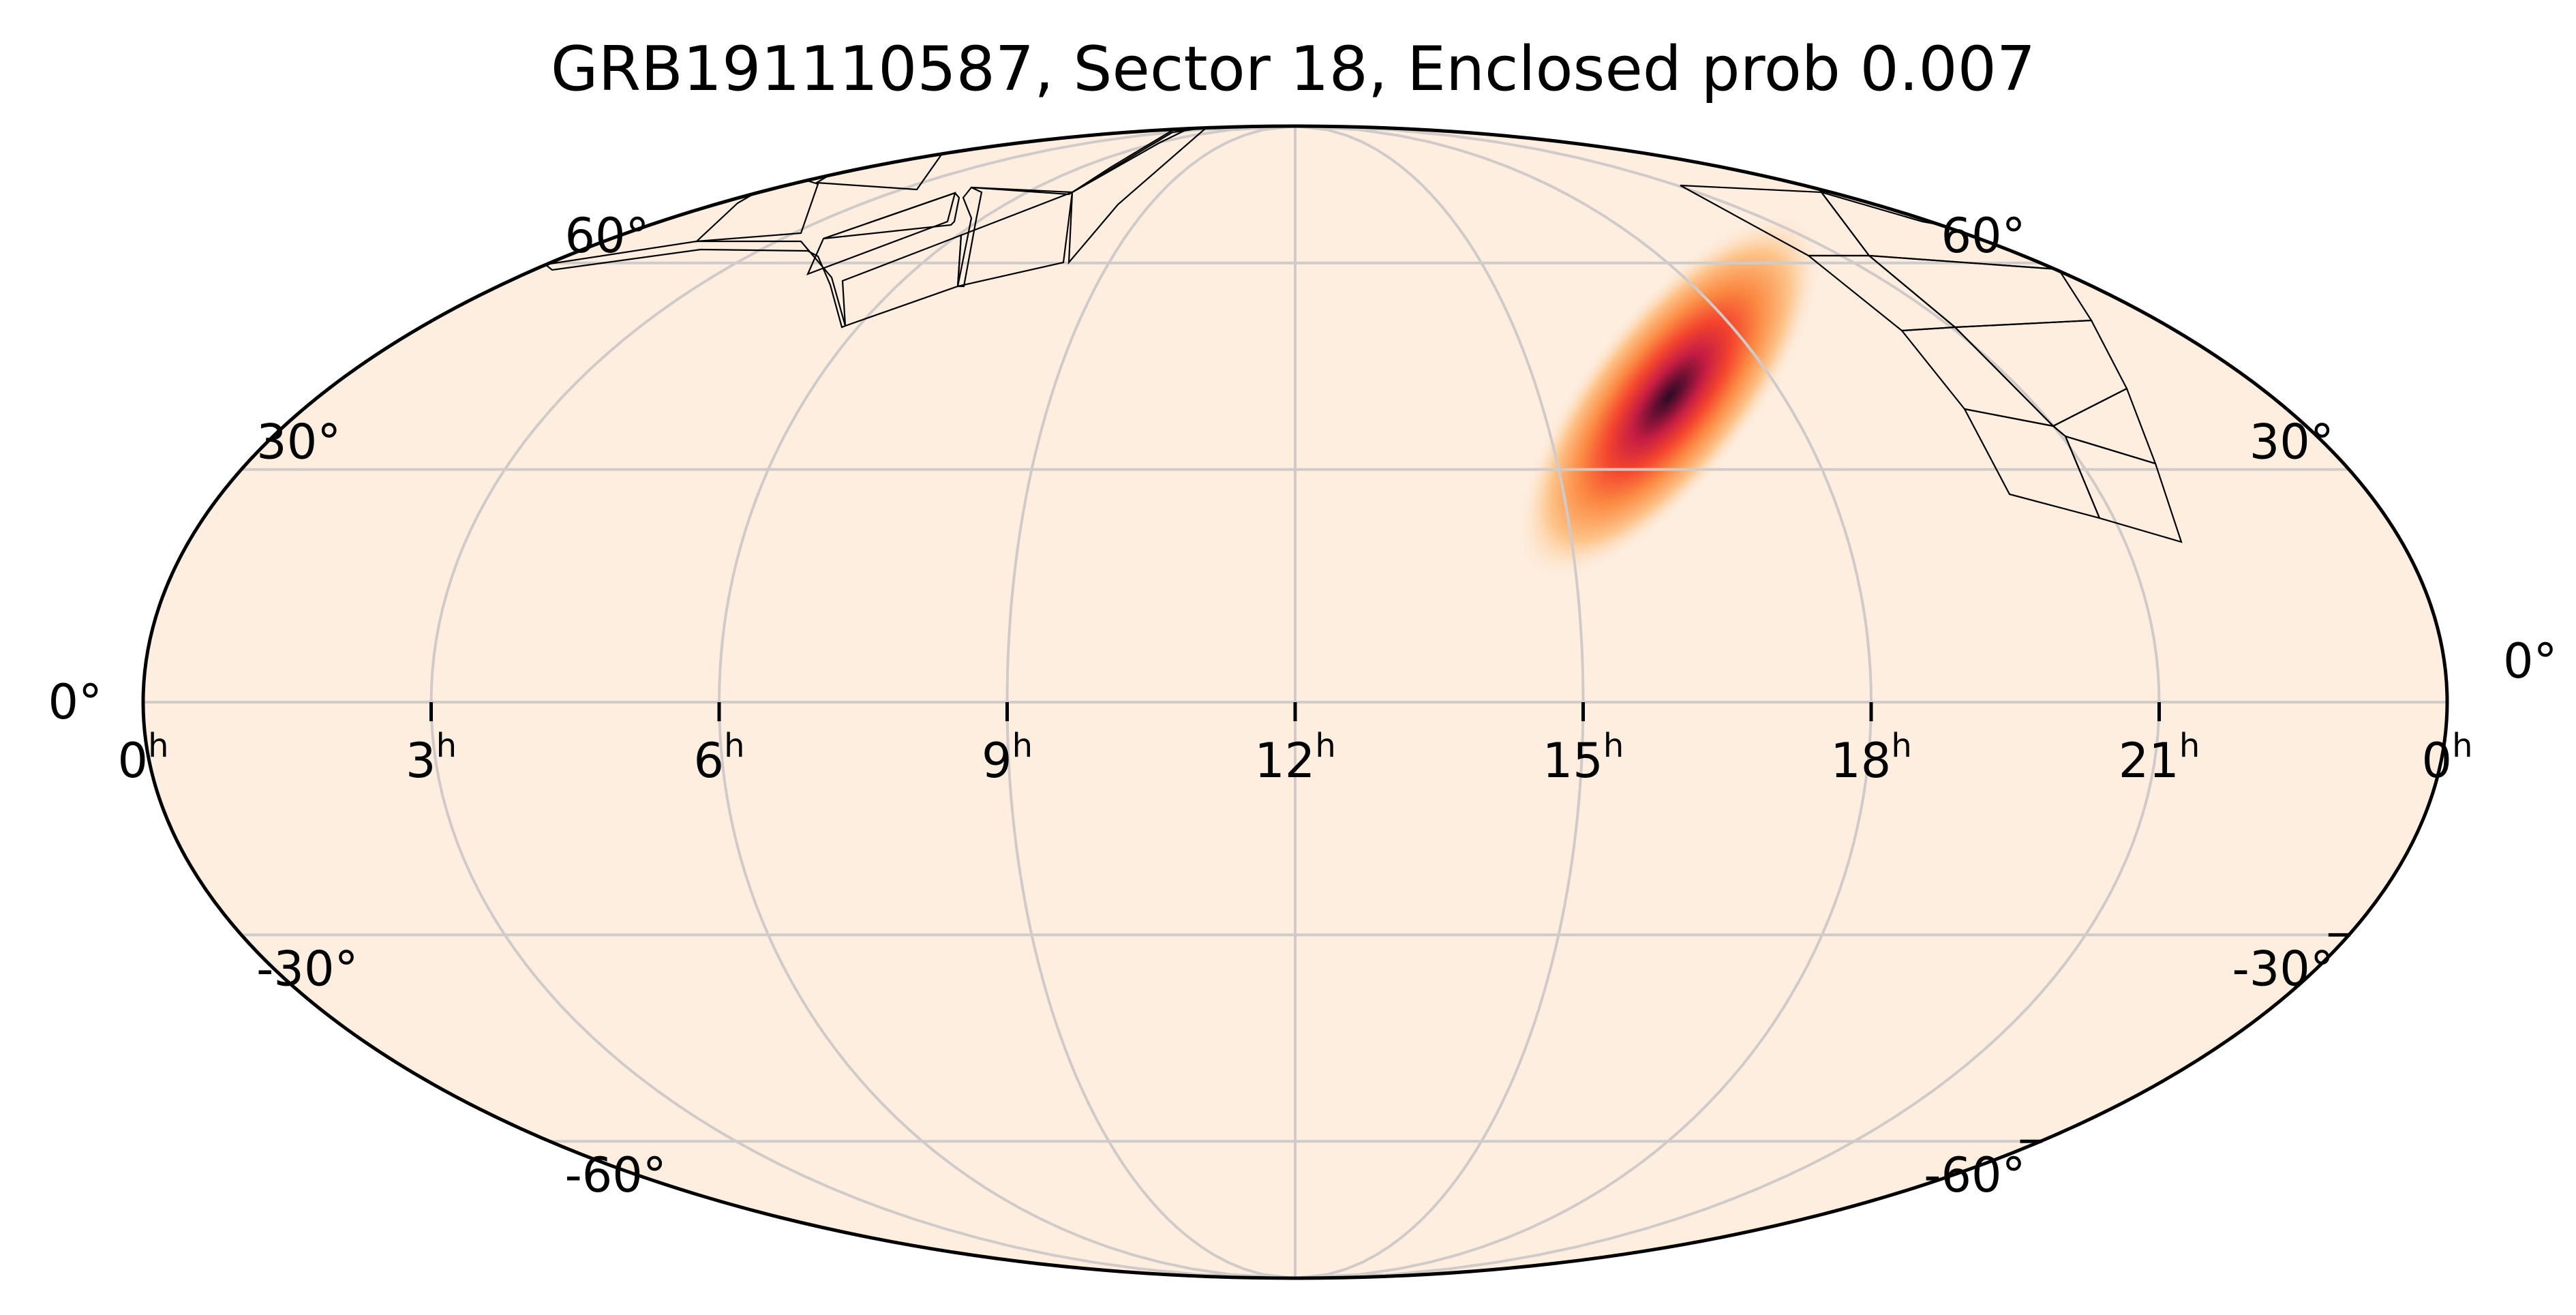 The image size is (2576, 1315). I want to click on dec-tick-label-right: 0°, so click(2530, 661).